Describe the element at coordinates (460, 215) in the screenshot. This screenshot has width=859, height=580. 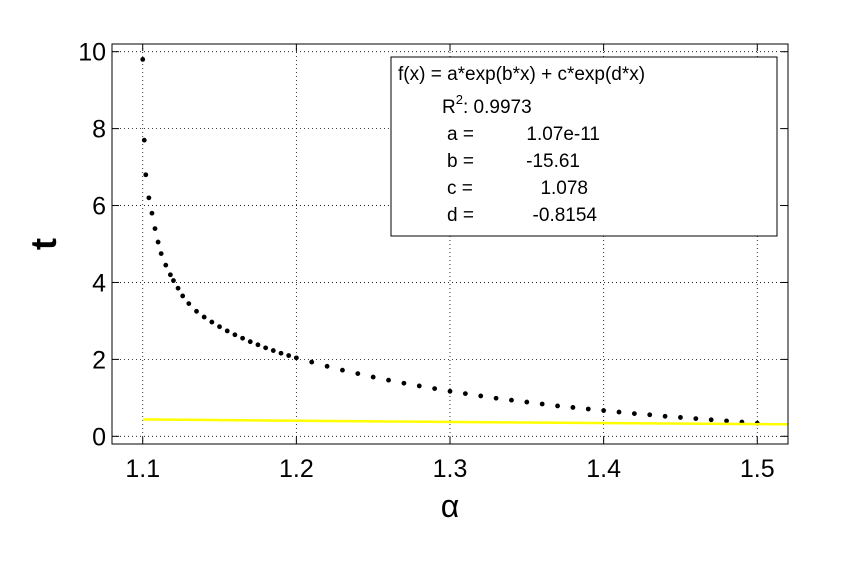
I see `param-d-name: d =` at that location.